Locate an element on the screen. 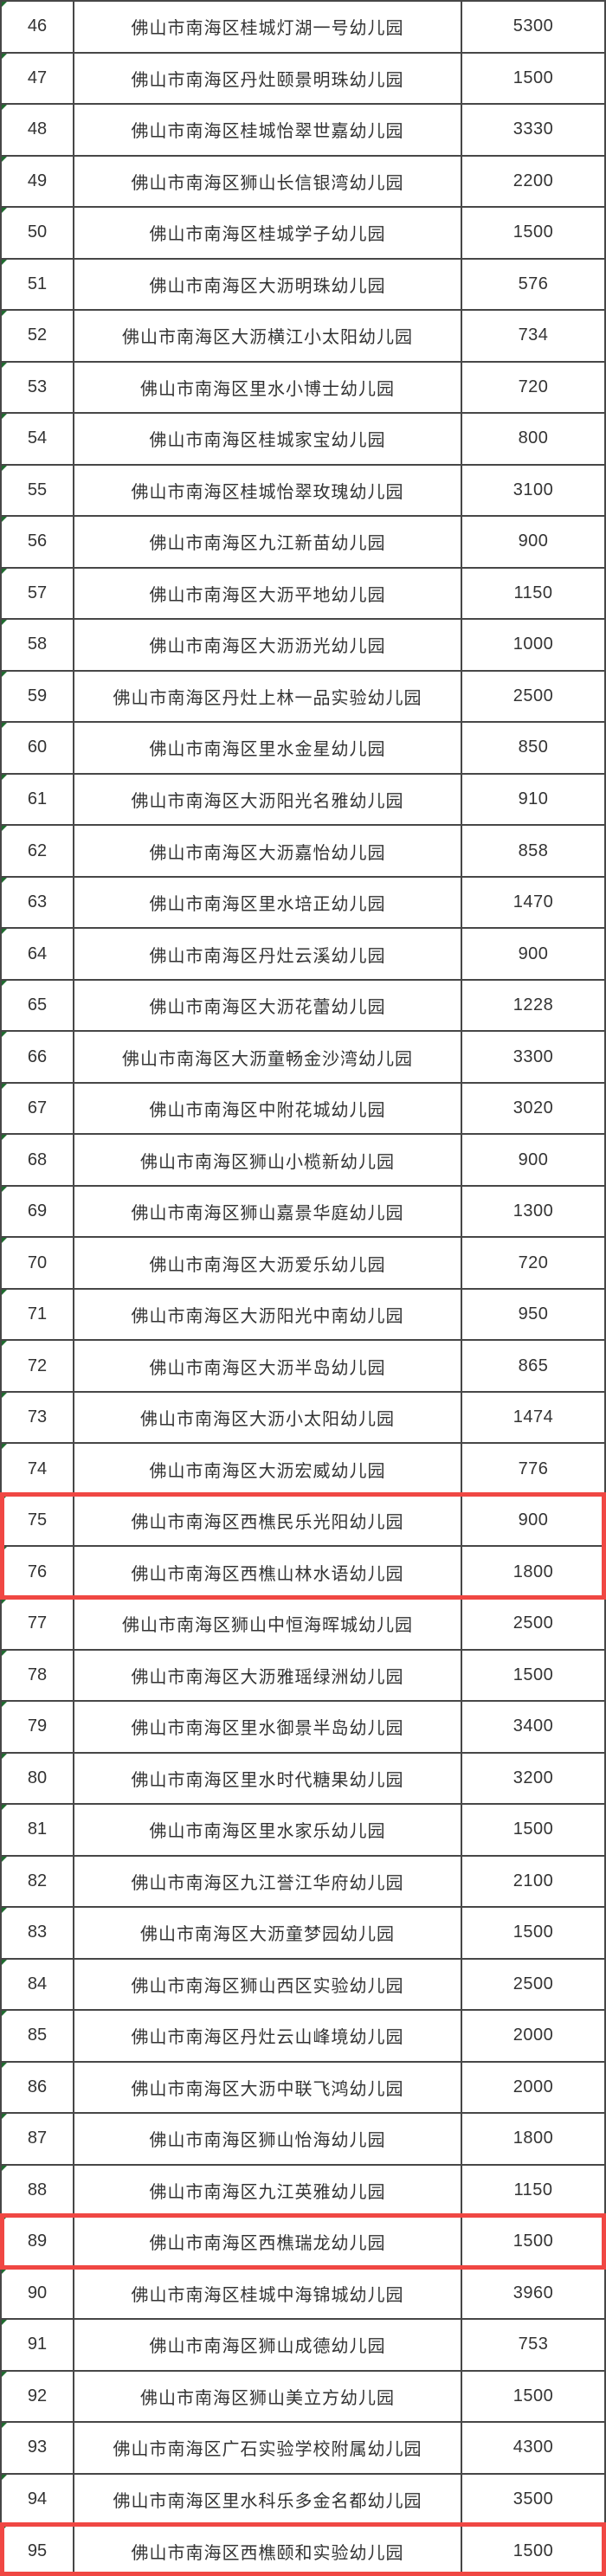 The height and width of the screenshot is (2576, 606). row-index-cell-text: 83 is located at coordinates (37, 1932).